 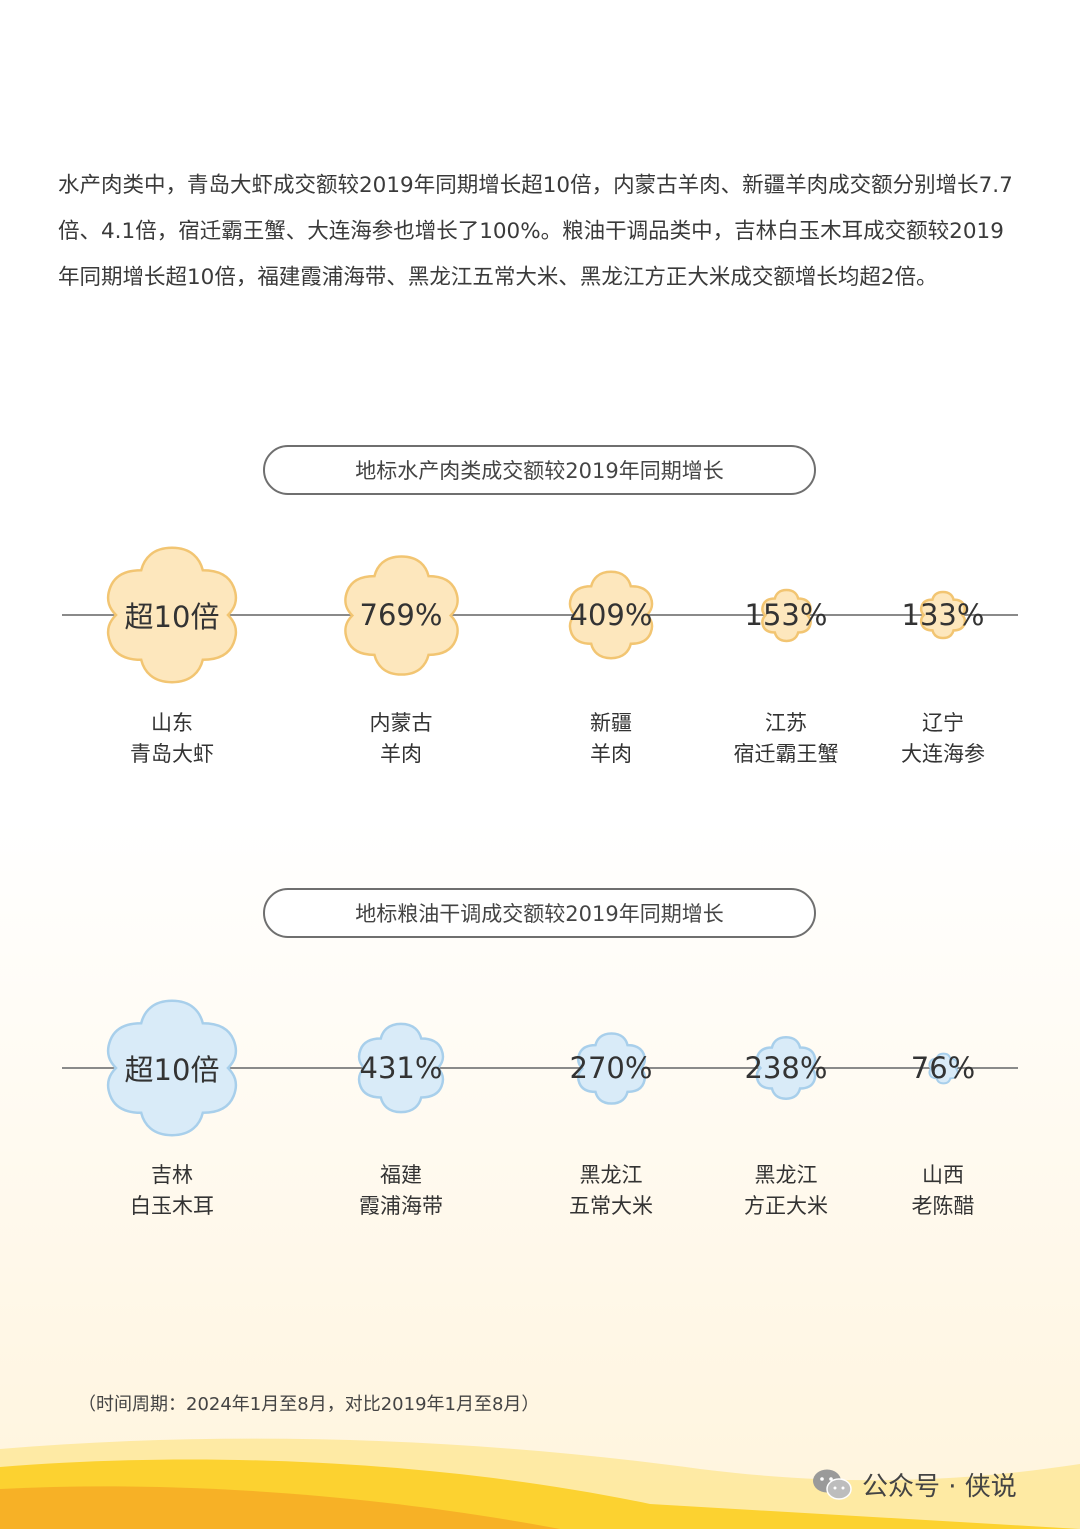 I want to click on region-name: 福建, so click(x=401, y=1175).